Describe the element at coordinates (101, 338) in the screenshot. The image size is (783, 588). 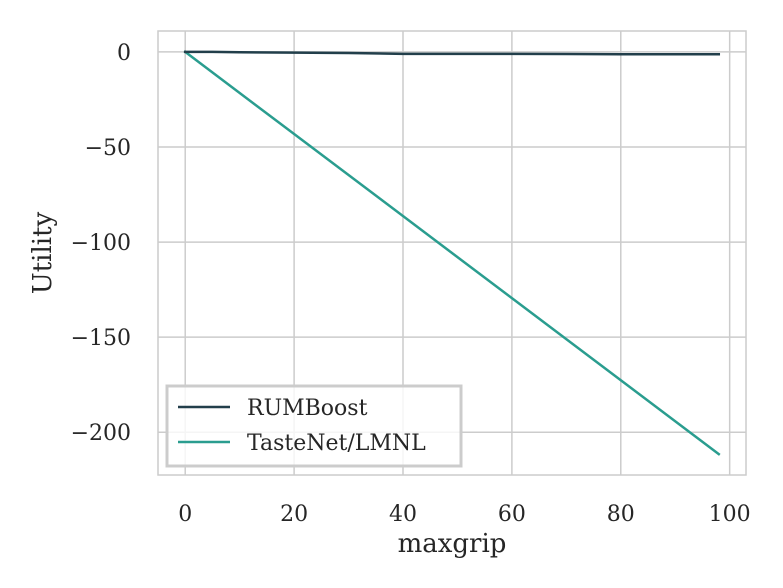
I see `y-tick-label: −150` at that location.